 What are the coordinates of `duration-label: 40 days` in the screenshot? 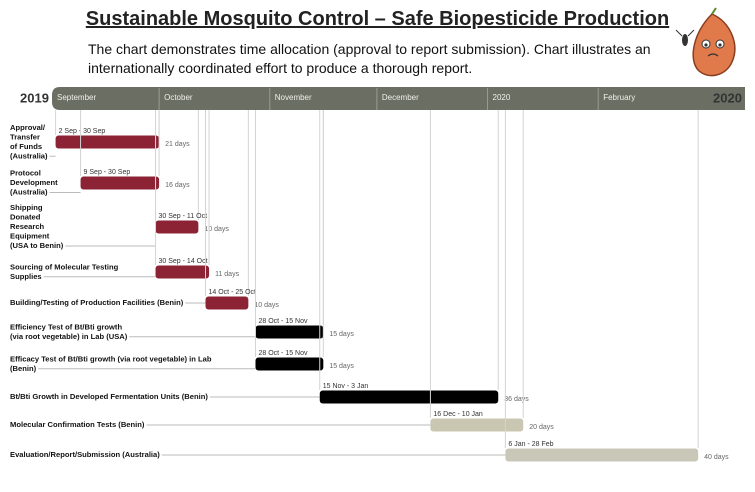 It's located at (716, 457).